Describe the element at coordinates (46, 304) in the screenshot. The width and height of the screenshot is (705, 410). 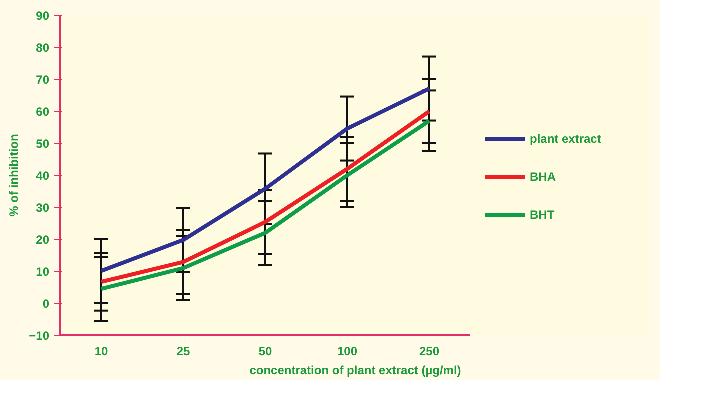
I see `y-tick-label: 0` at that location.